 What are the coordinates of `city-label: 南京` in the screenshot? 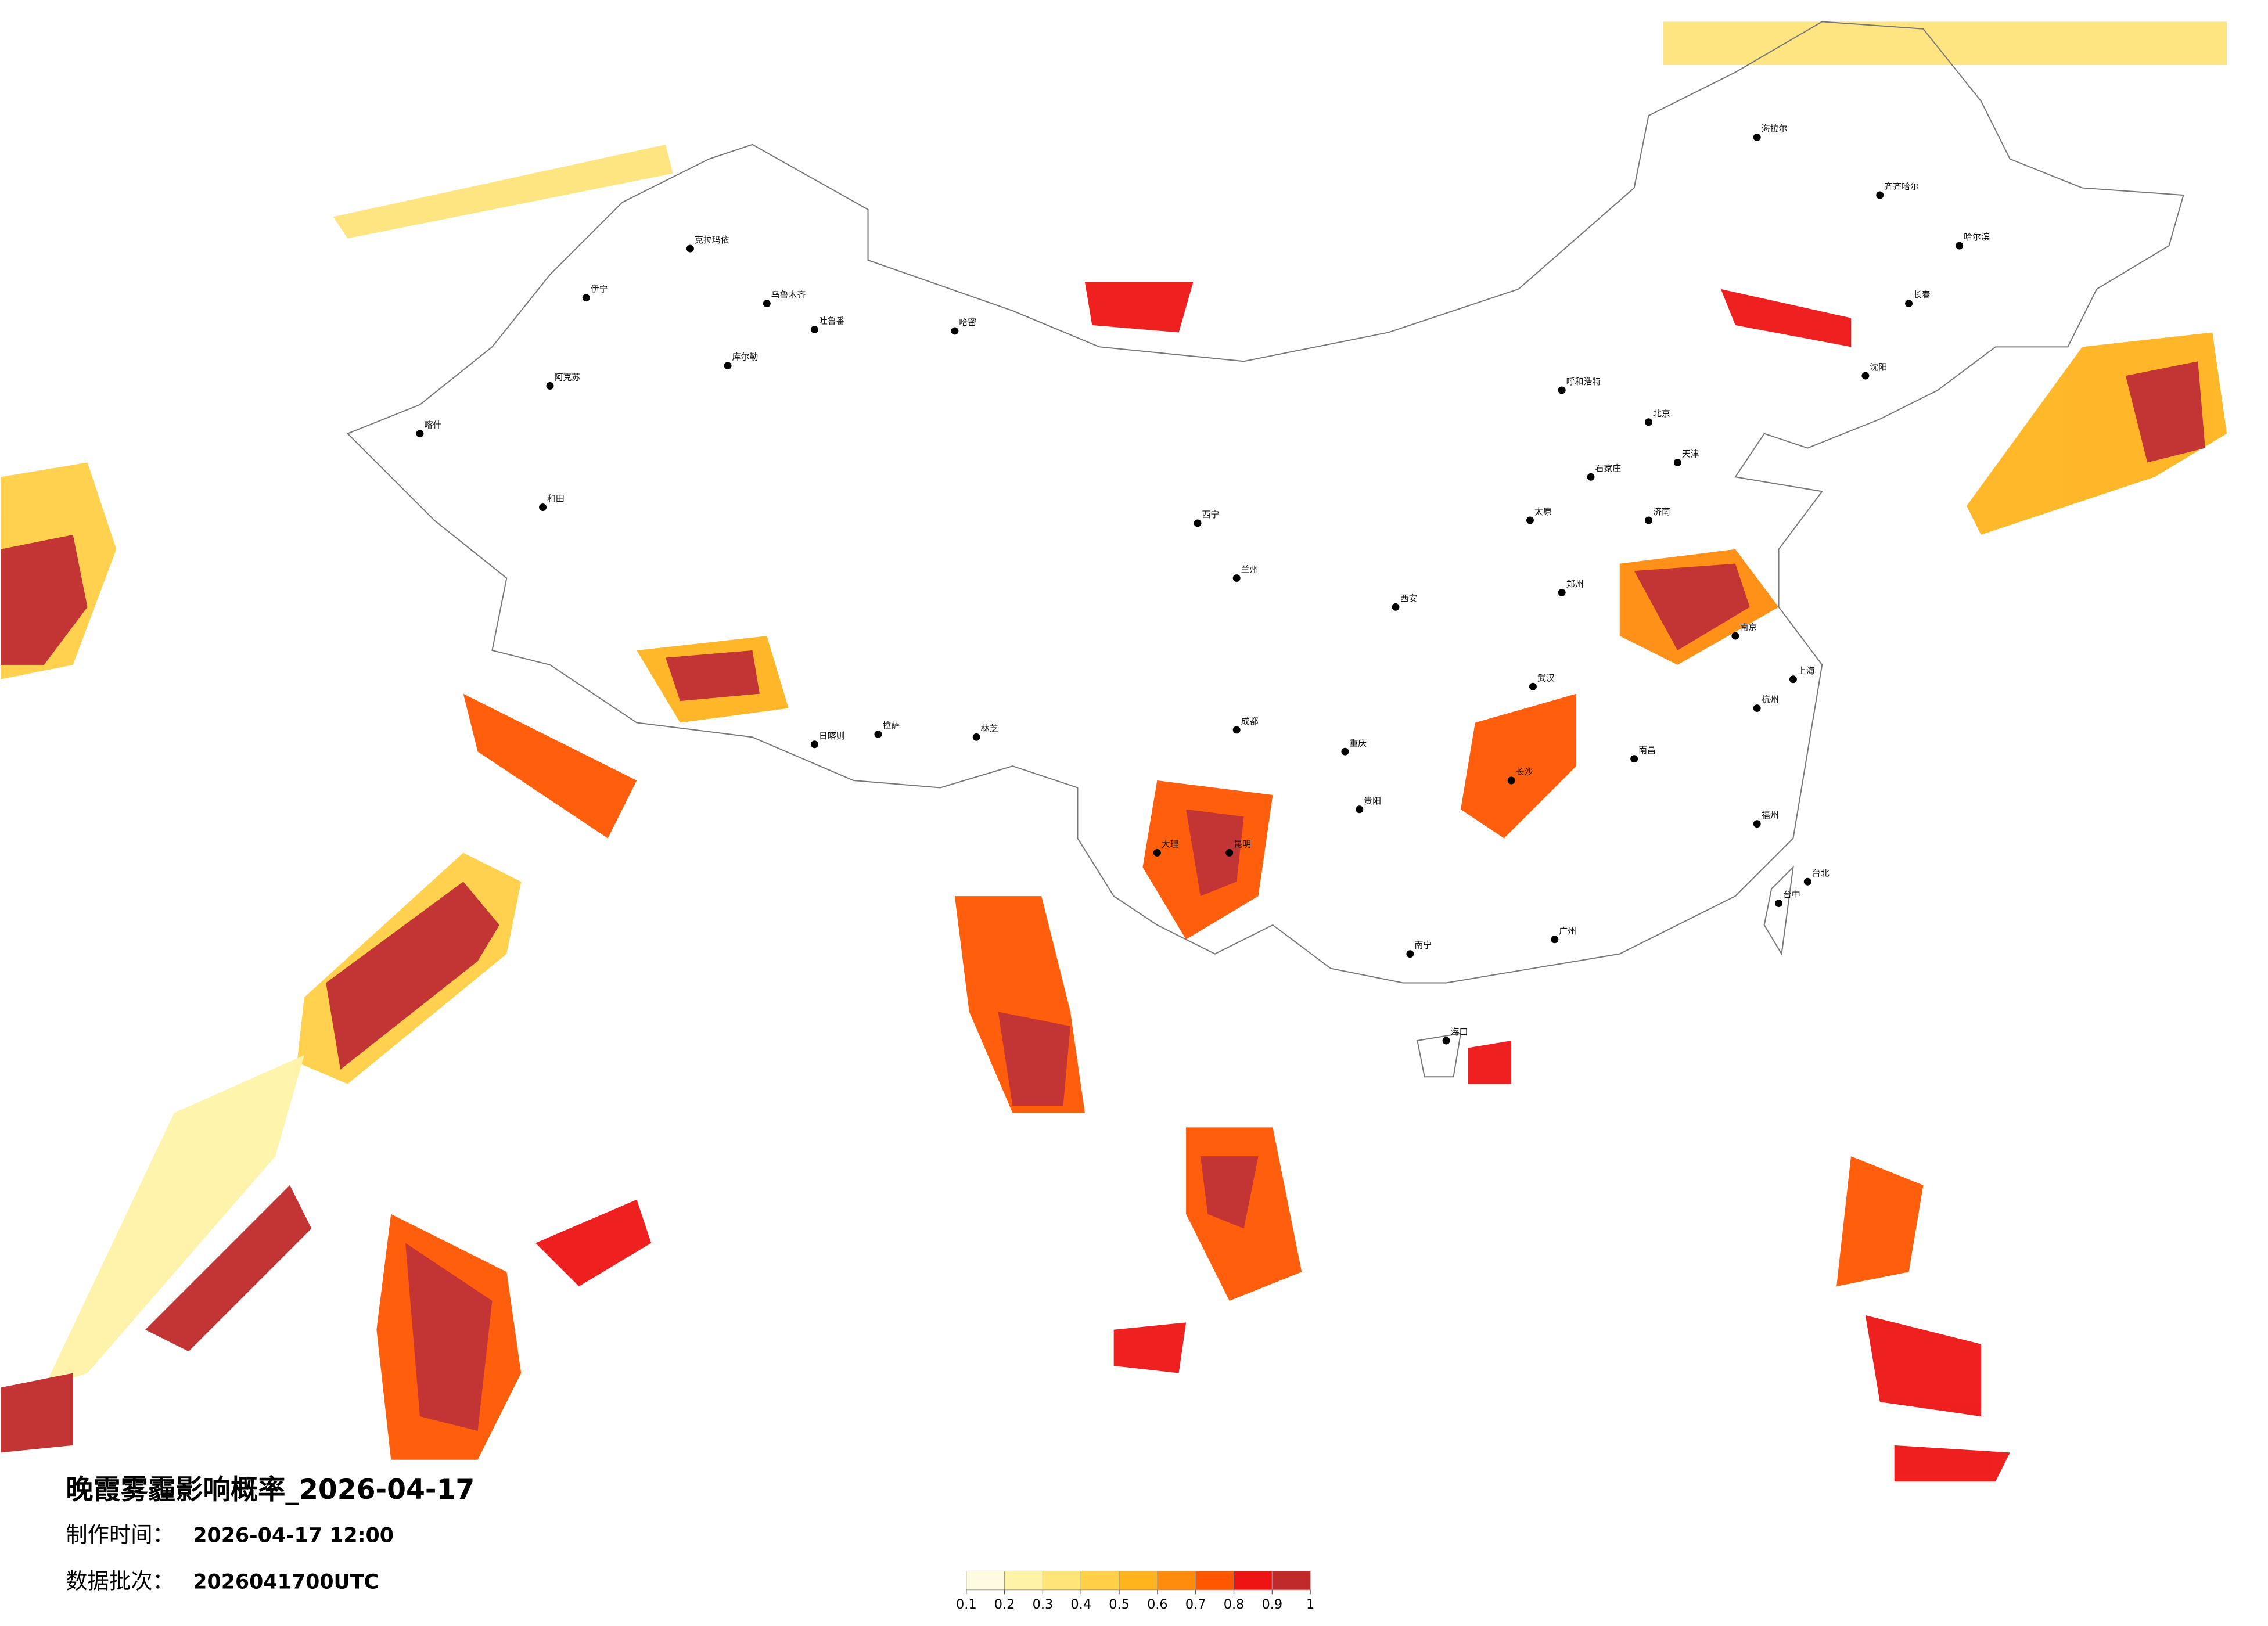 It's located at (1748, 627).